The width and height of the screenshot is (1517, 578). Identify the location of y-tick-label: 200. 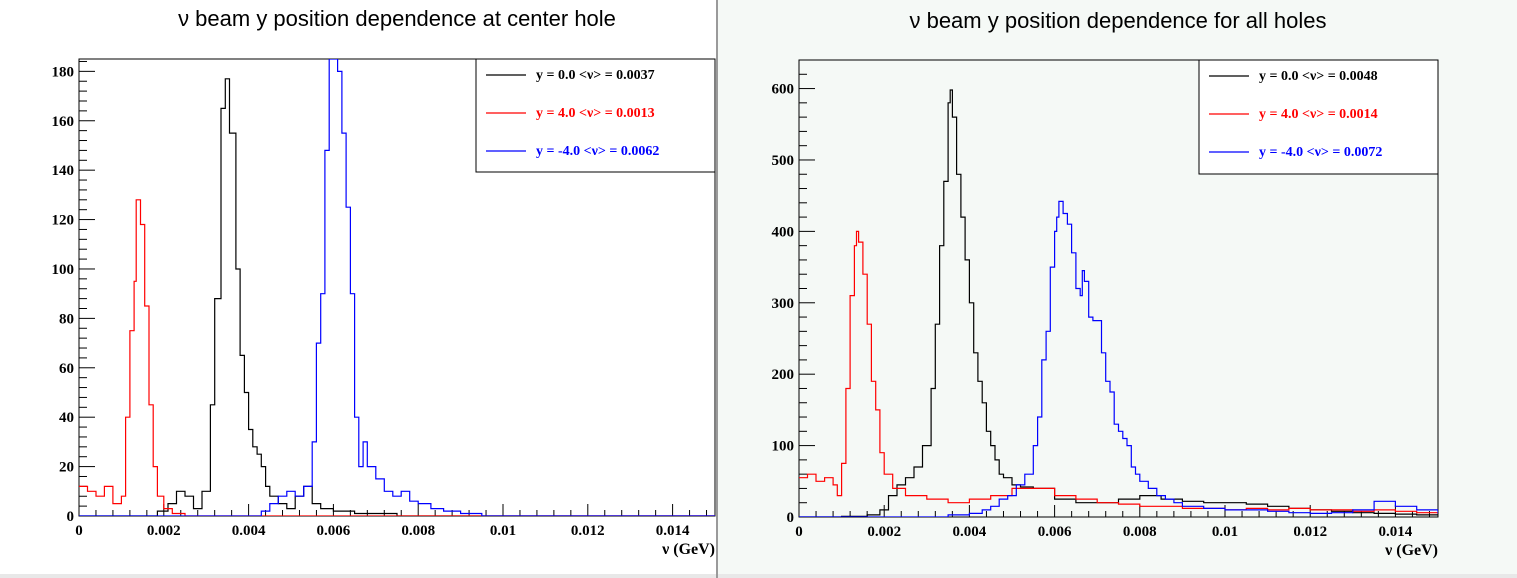
(783, 375).